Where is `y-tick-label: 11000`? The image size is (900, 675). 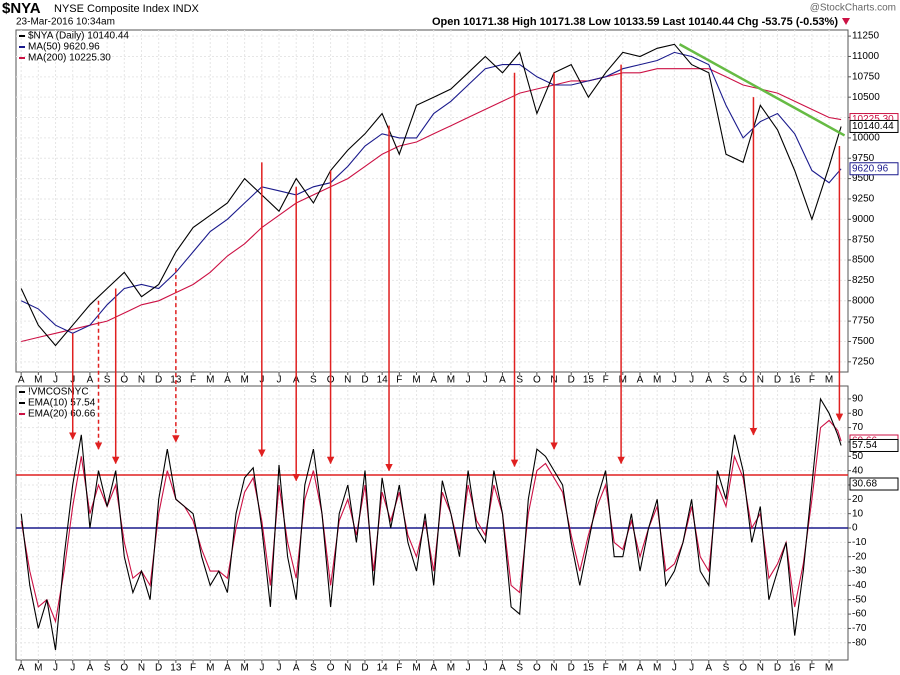
y-tick-label: 11000 is located at coordinates (866, 56).